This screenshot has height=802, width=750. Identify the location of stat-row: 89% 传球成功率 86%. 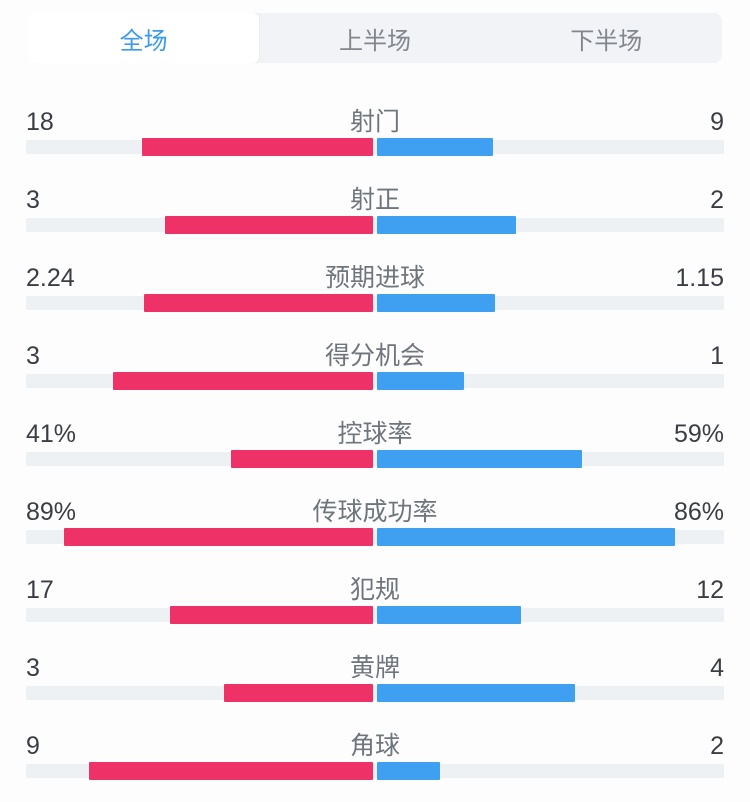
(375, 519).